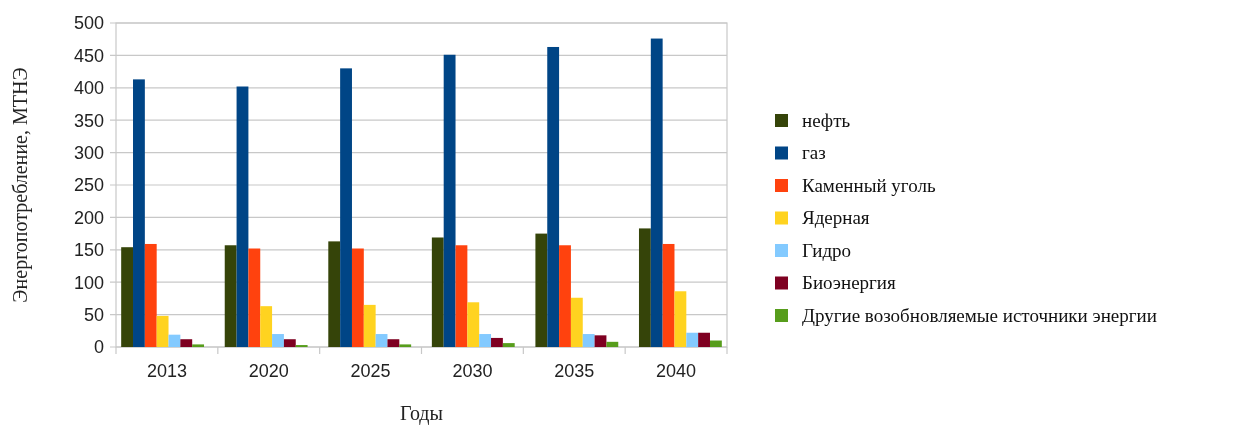  Describe the element at coordinates (827, 250) in the screenshot. I see `legend-label: Гидро` at that location.